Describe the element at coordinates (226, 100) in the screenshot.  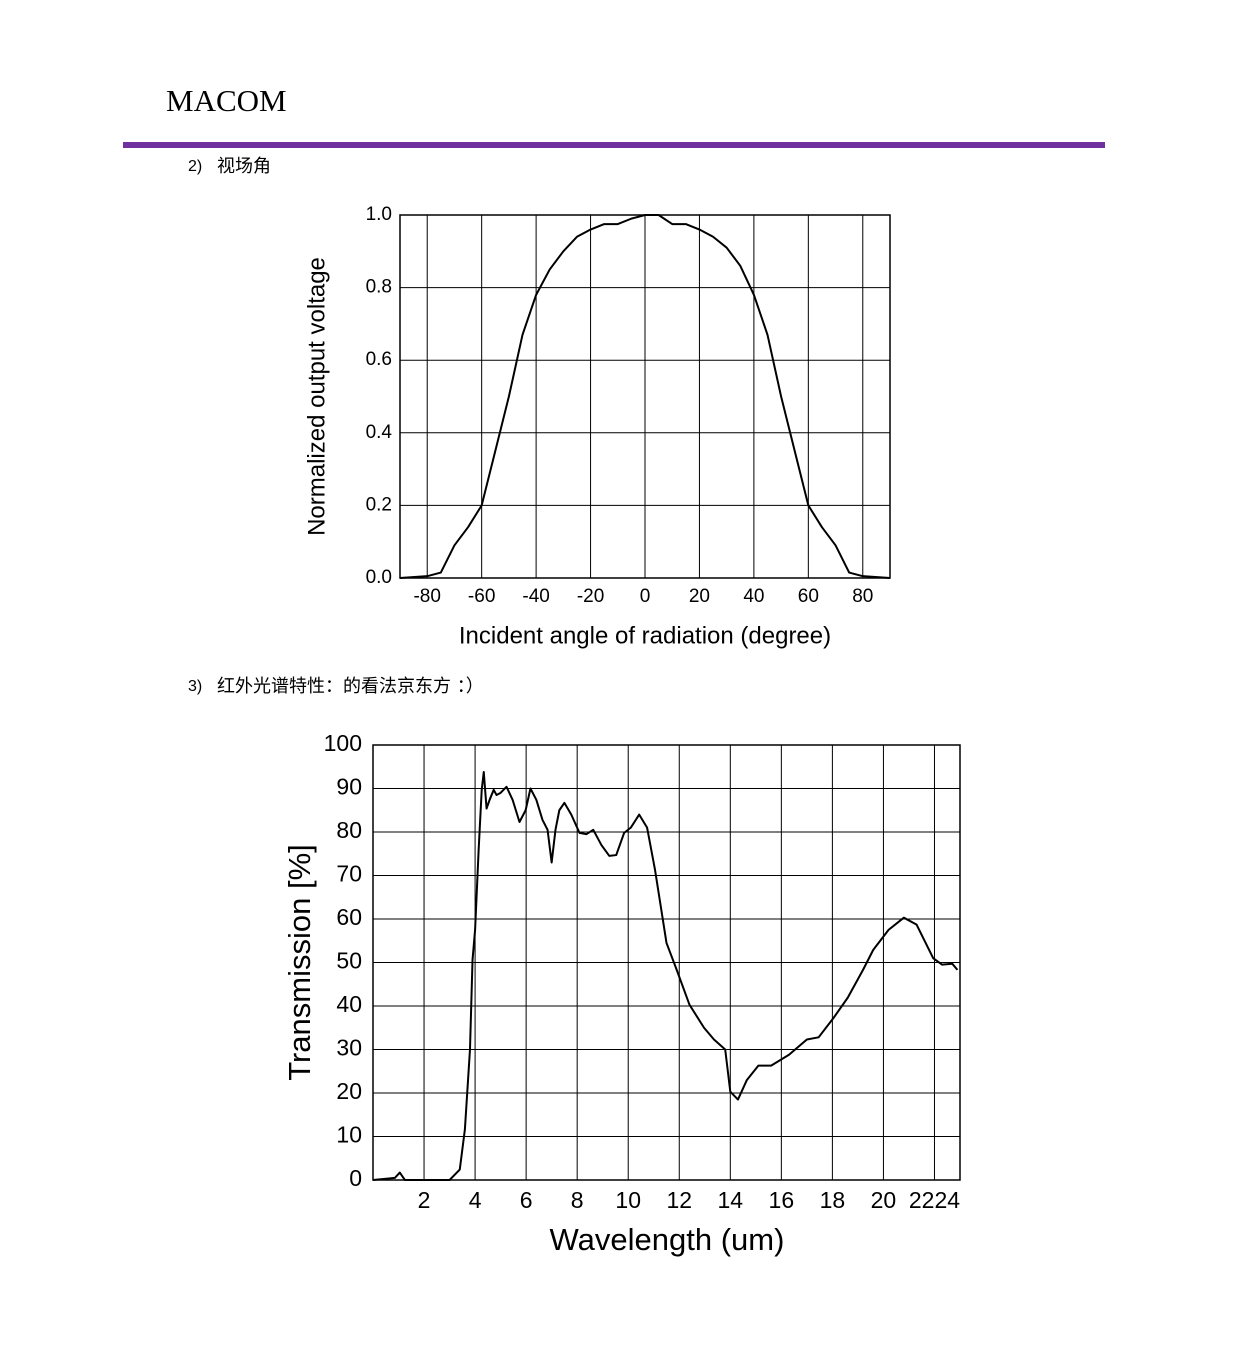
I see `header-title: MACOM` at that location.